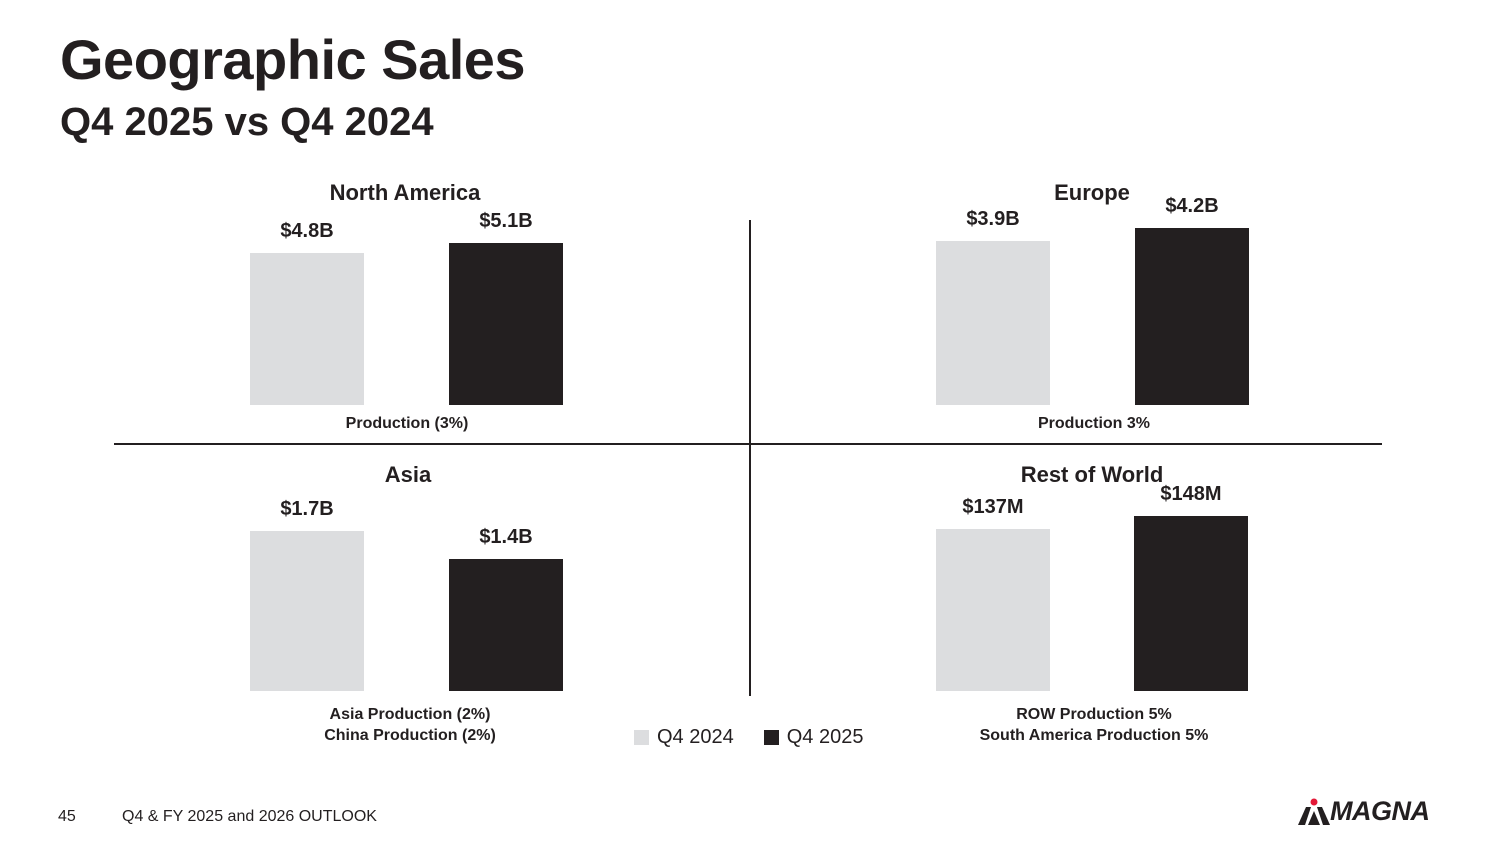  What do you see at coordinates (293, 59) in the screenshot?
I see `page-title: Geographic Sales` at bounding box center [293, 59].